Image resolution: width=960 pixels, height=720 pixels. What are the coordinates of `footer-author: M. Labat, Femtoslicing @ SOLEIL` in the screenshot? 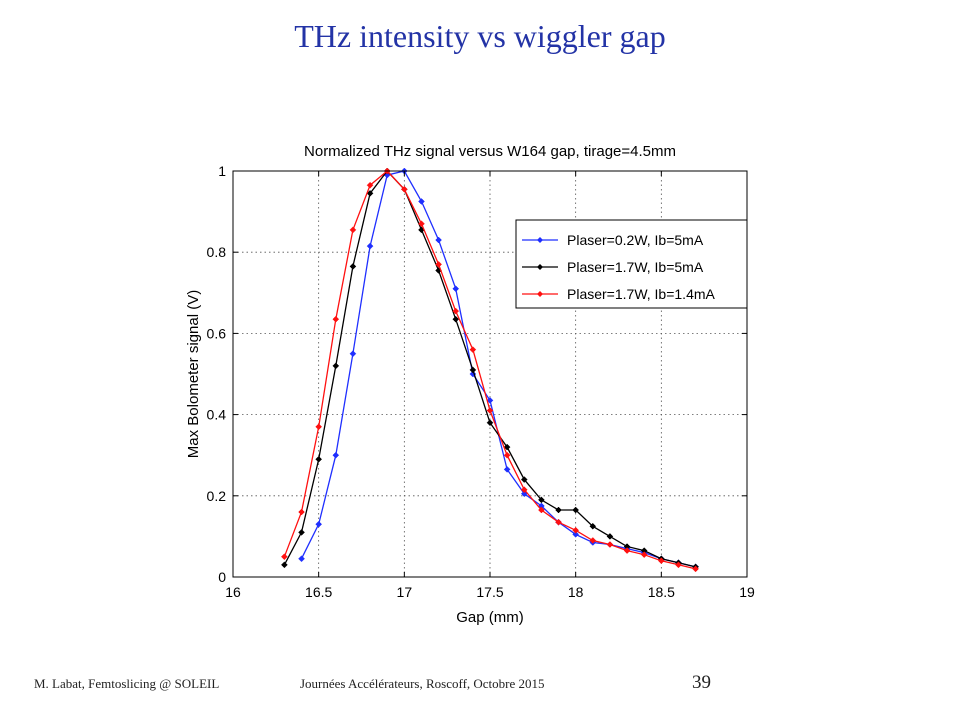 It's located at (127, 683).